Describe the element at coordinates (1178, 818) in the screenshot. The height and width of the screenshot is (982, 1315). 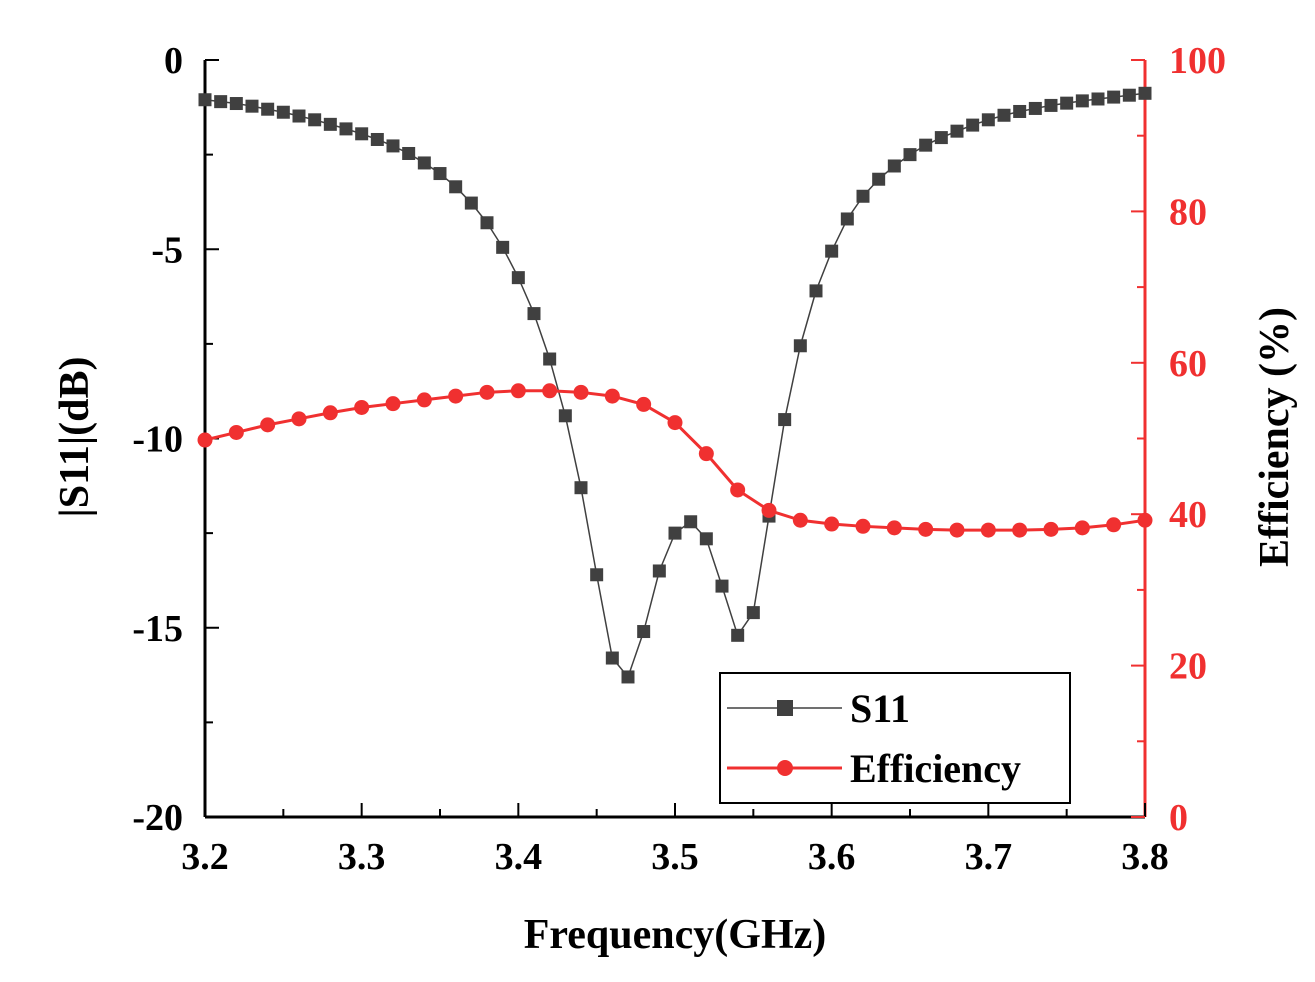
I see `y-right-tick-label: 0` at that location.